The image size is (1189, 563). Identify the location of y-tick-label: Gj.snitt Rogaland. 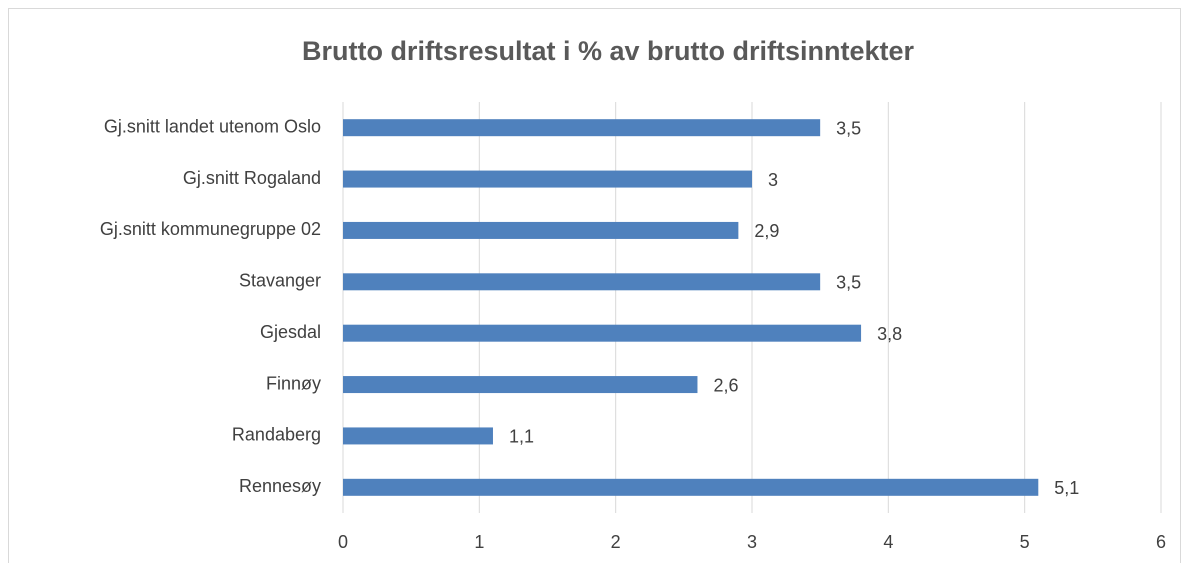
(252, 178).